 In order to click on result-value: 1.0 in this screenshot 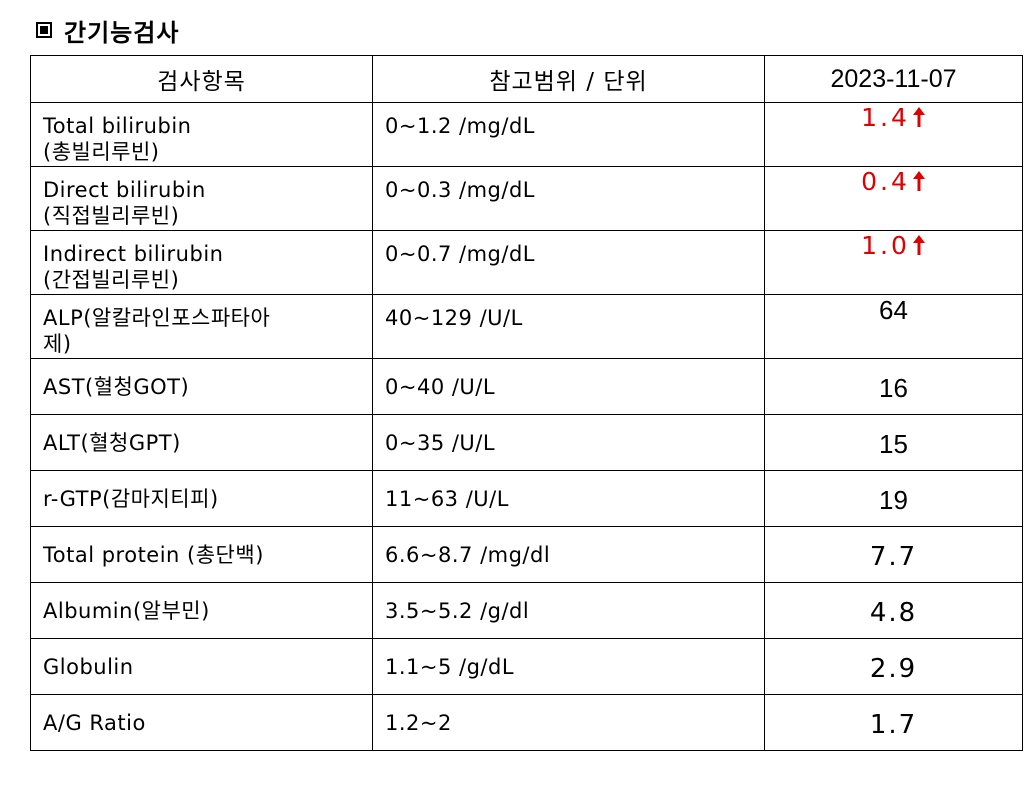, I will do `click(885, 245)`.